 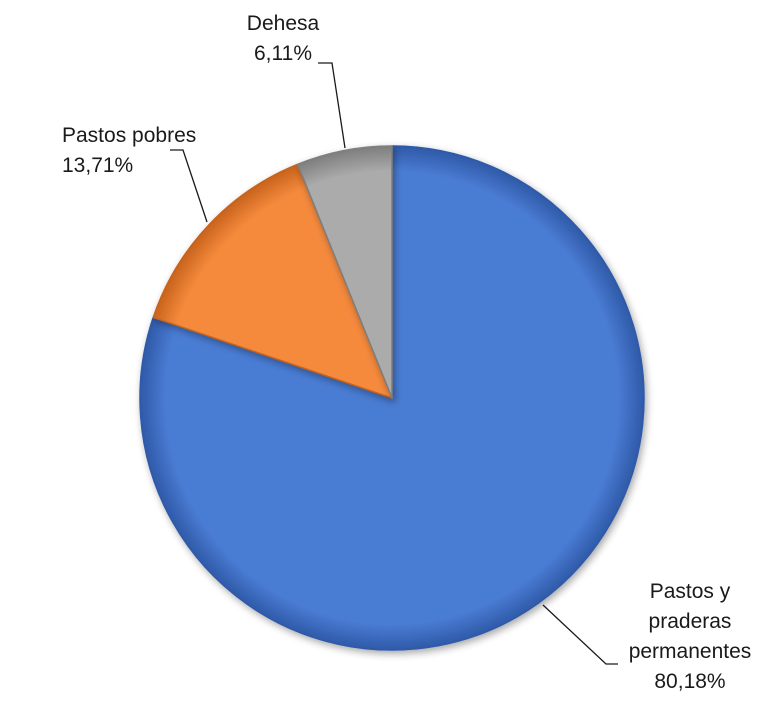 I want to click on slice-value-label: 80,18%, so click(x=689, y=681).